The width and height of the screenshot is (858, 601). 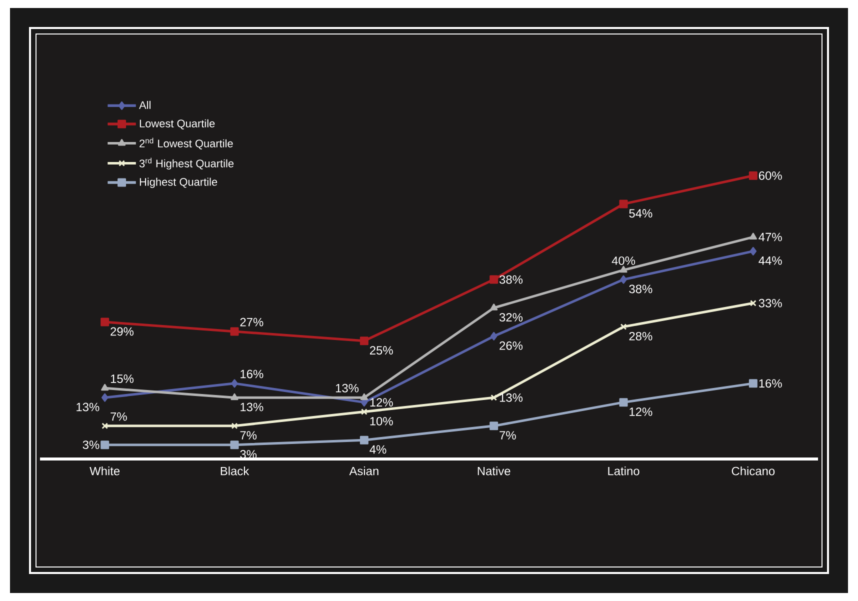 What do you see at coordinates (91, 445) in the screenshot?
I see `data-label: 3%` at bounding box center [91, 445].